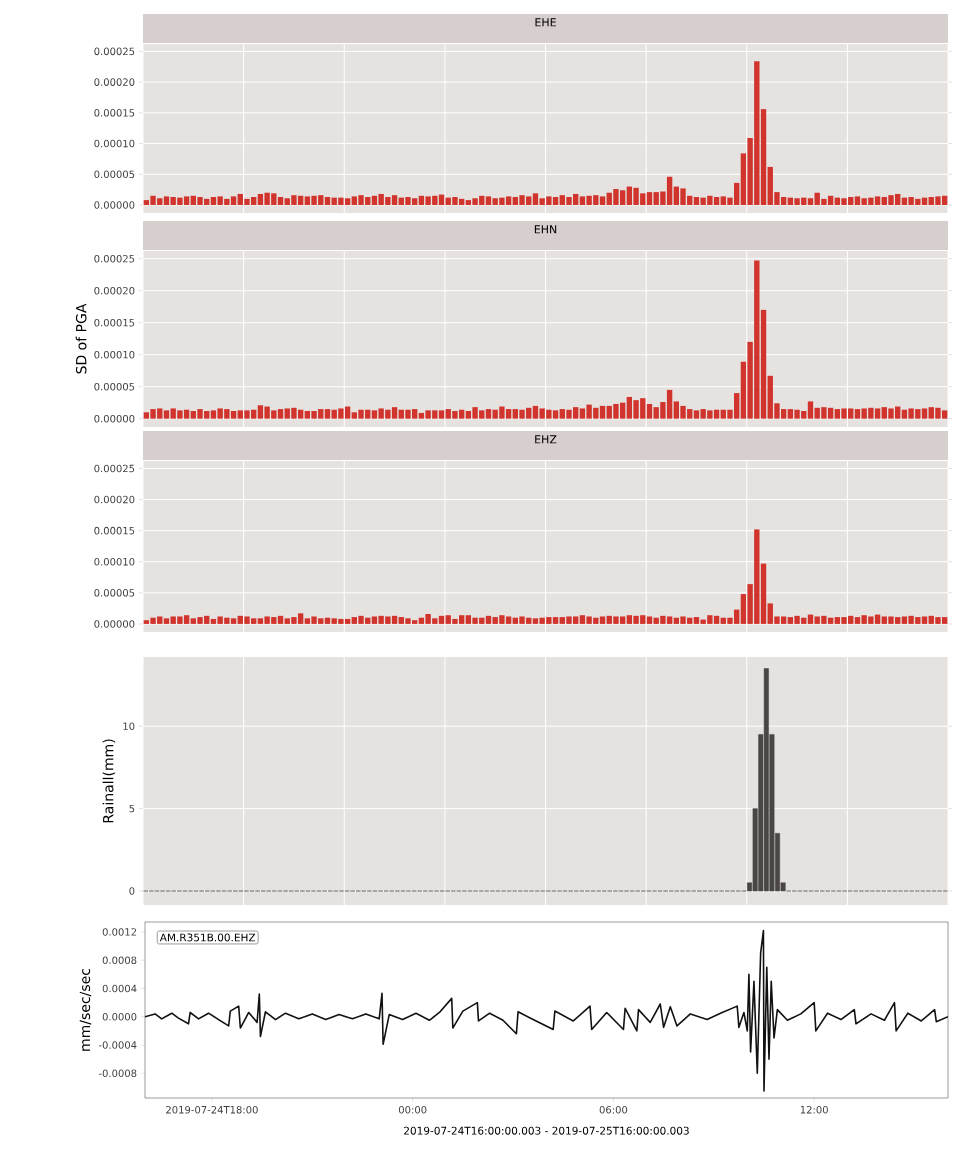 The width and height of the screenshot is (975, 1154). What do you see at coordinates (412, 1109) in the screenshot?
I see `x-tick-label: 00:00` at bounding box center [412, 1109].